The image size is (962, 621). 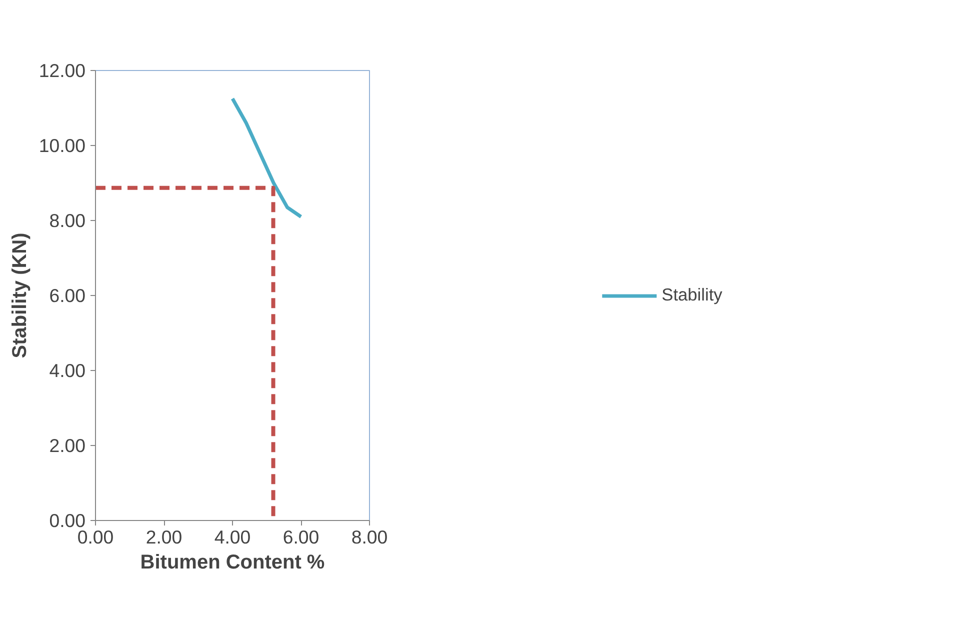 I want to click on line-series, so click(x=266, y=157).